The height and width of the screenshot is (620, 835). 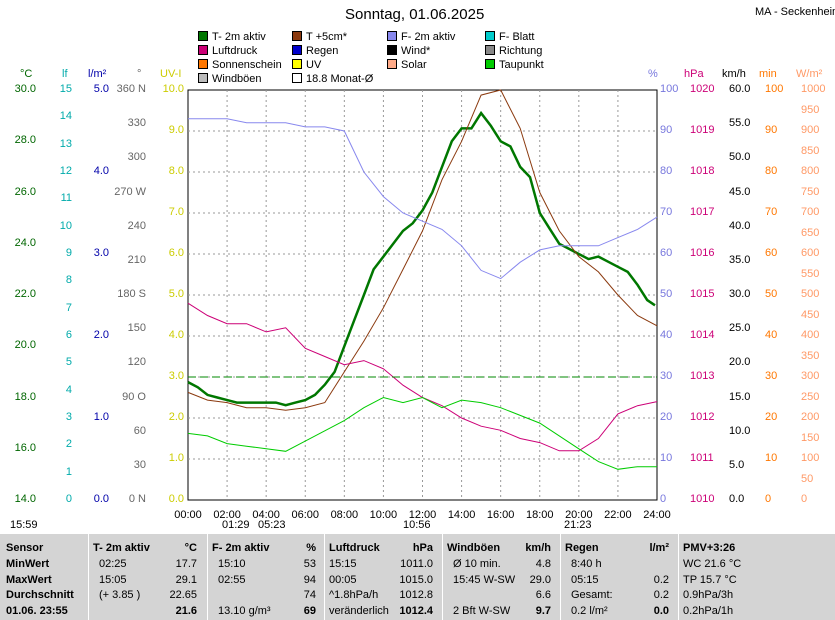 What do you see at coordinates (235, 51) in the screenshot?
I see `legend-label: Luftdruck` at bounding box center [235, 51].